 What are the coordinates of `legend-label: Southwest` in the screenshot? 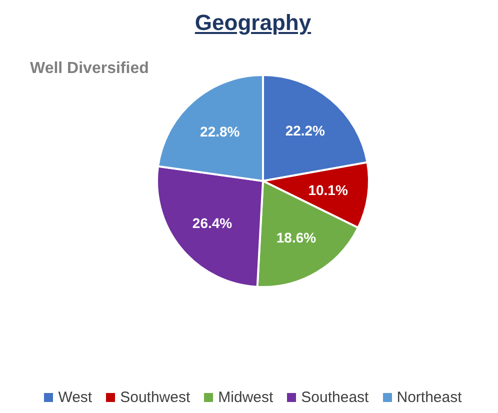 It's located at (154, 397).